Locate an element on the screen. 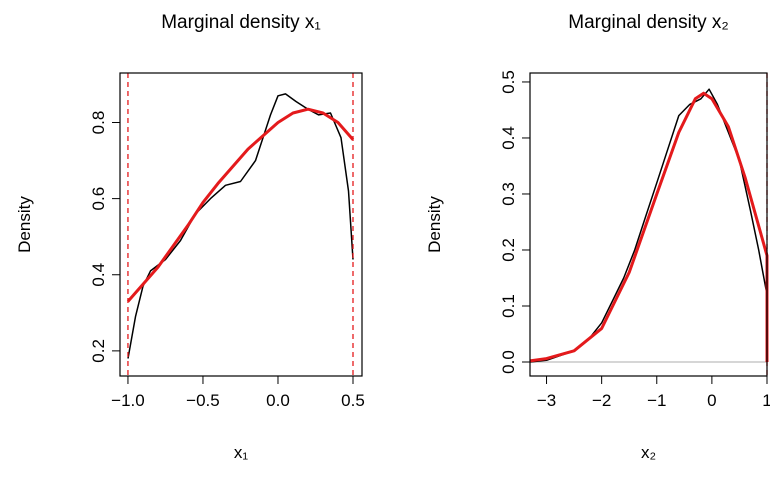 The image size is (770, 489). y-tick-label: 0.5 is located at coordinates (508, 82).